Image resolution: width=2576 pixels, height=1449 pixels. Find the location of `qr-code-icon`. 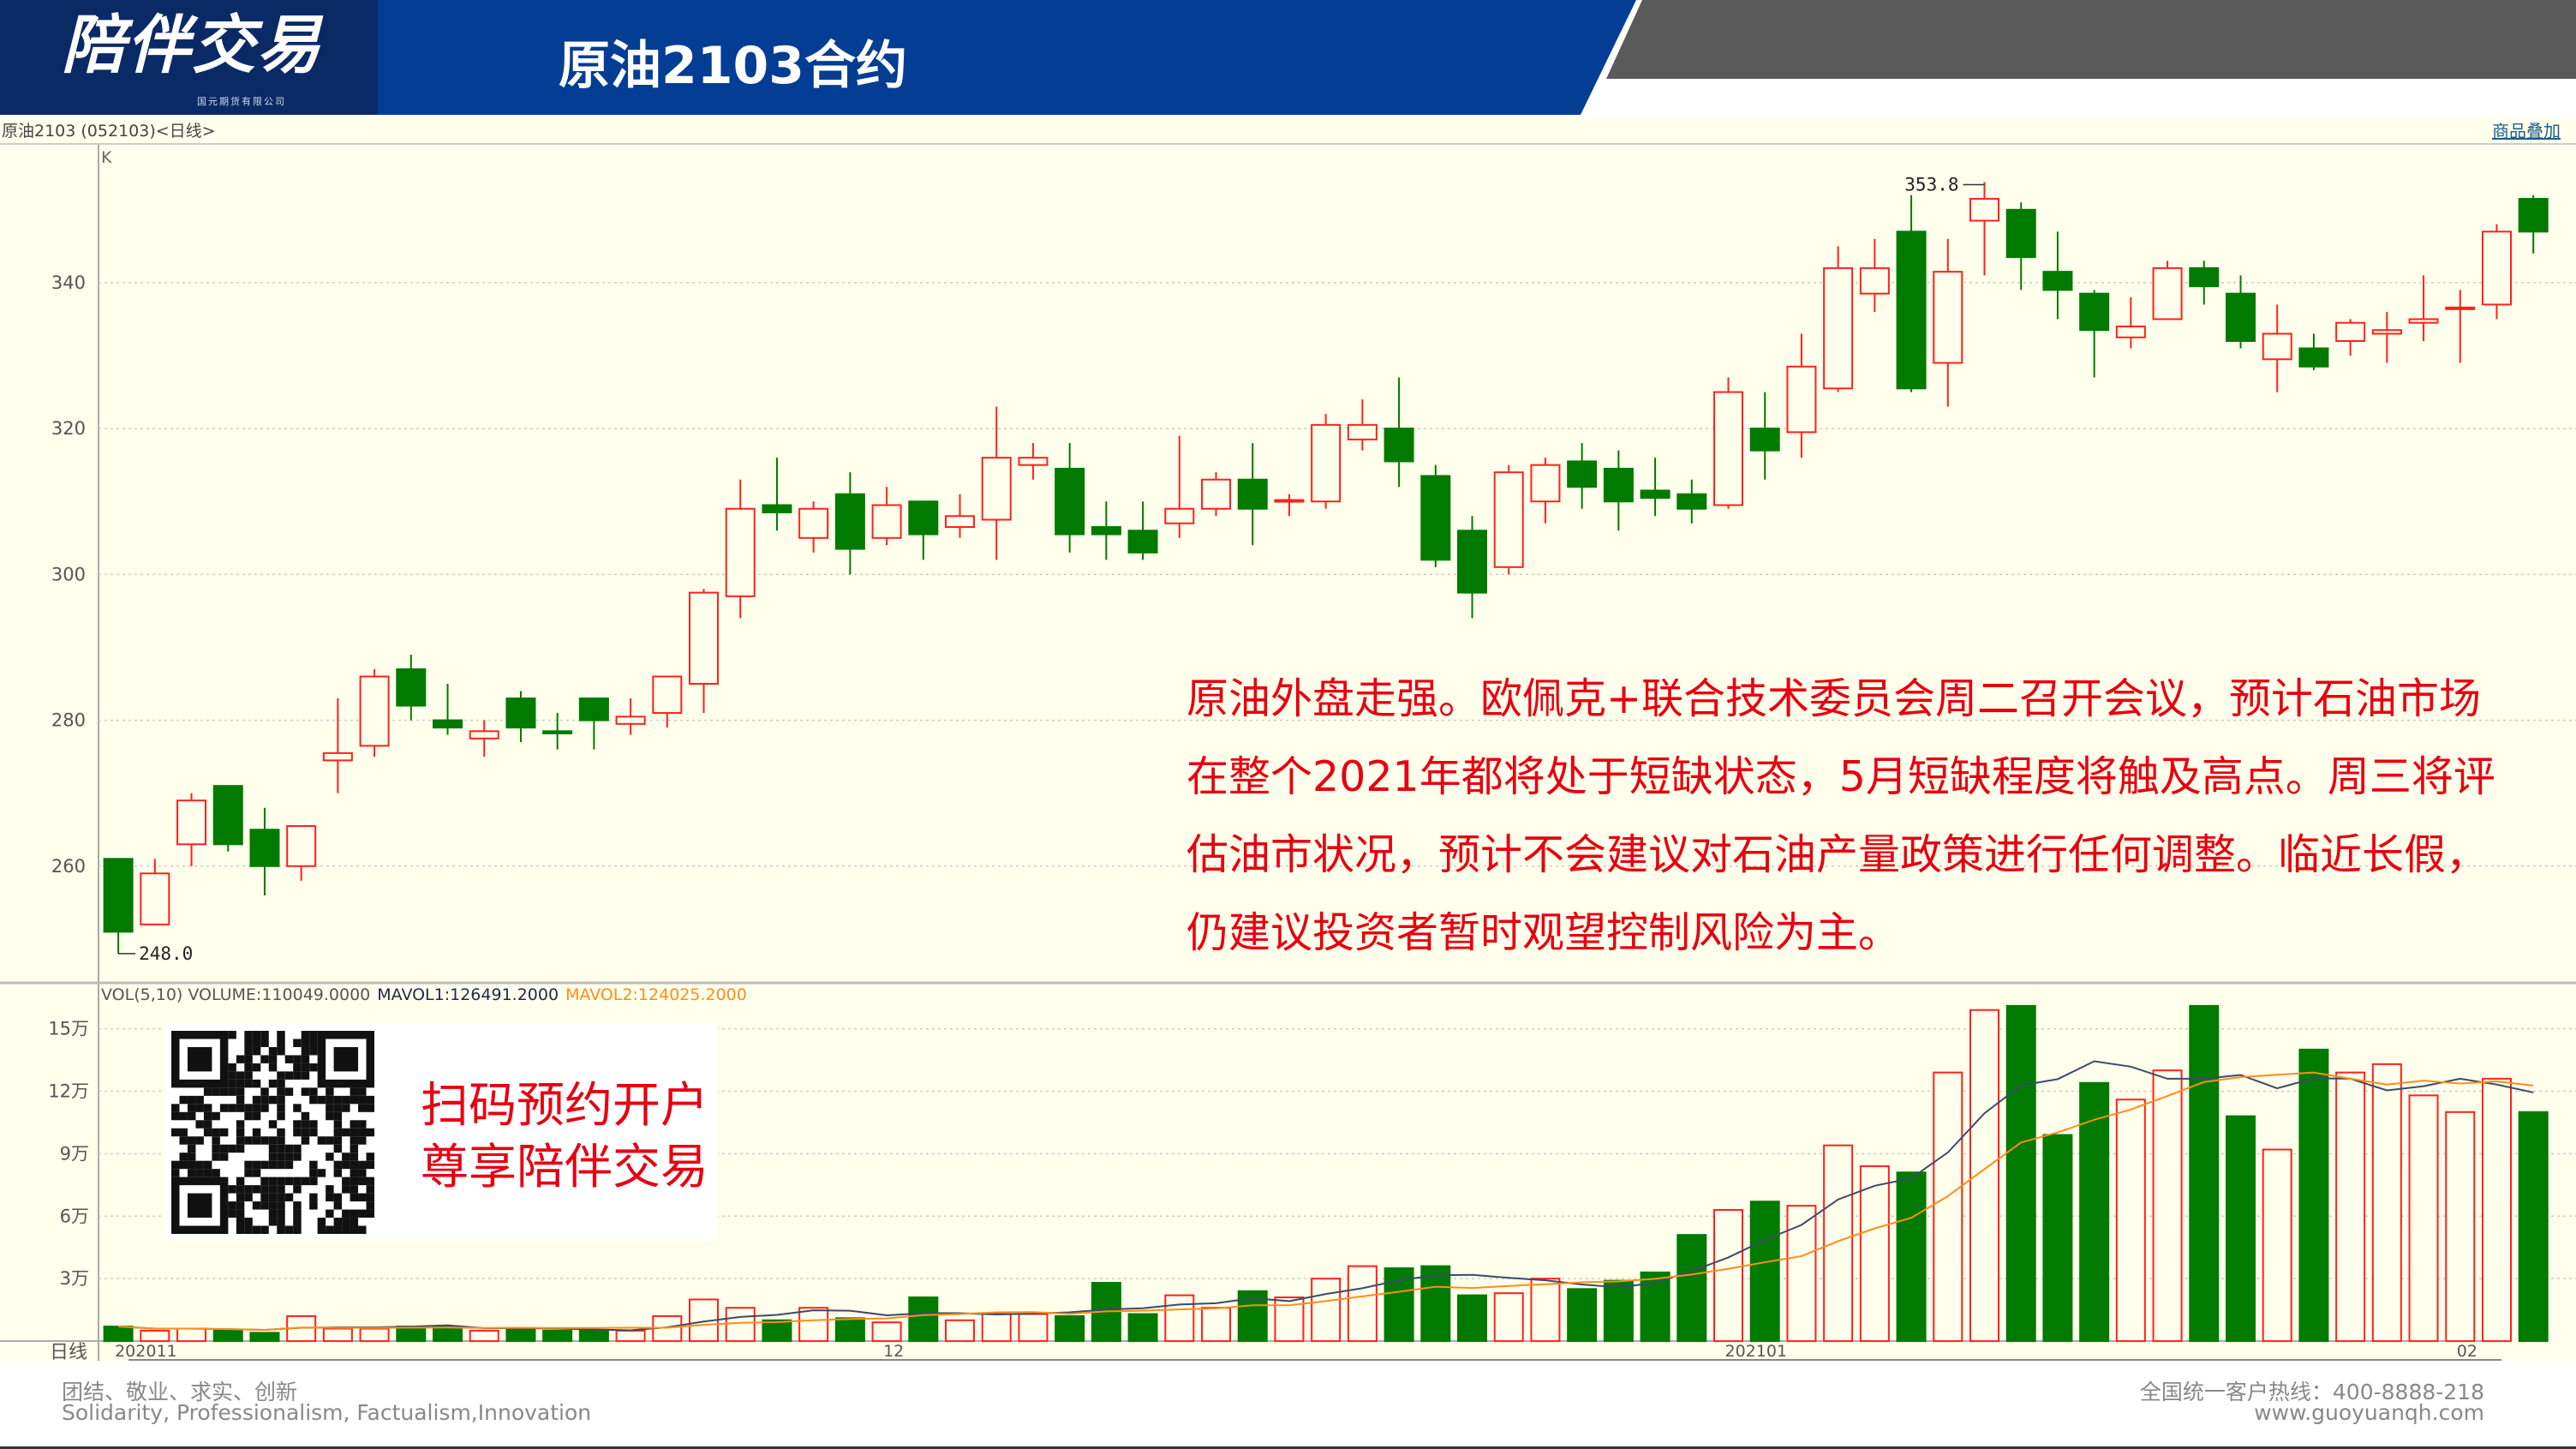

qr-code-icon is located at coordinates (273, 1132).